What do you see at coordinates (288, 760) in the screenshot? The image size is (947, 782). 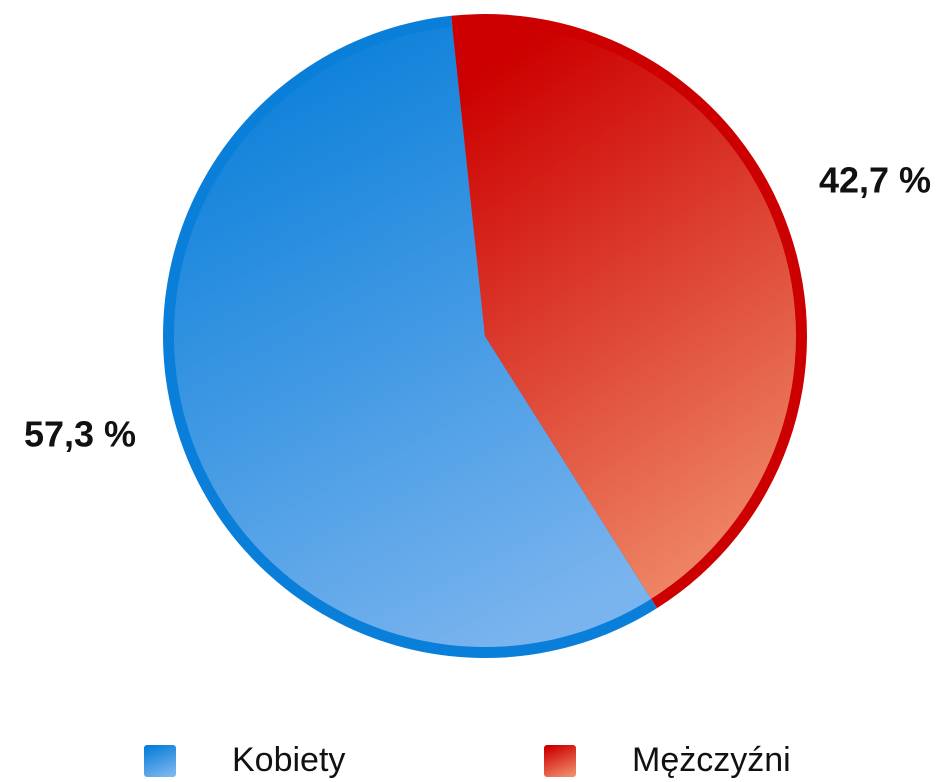 I see `legend-label: Kobiety` at bounding box center [288, 760].